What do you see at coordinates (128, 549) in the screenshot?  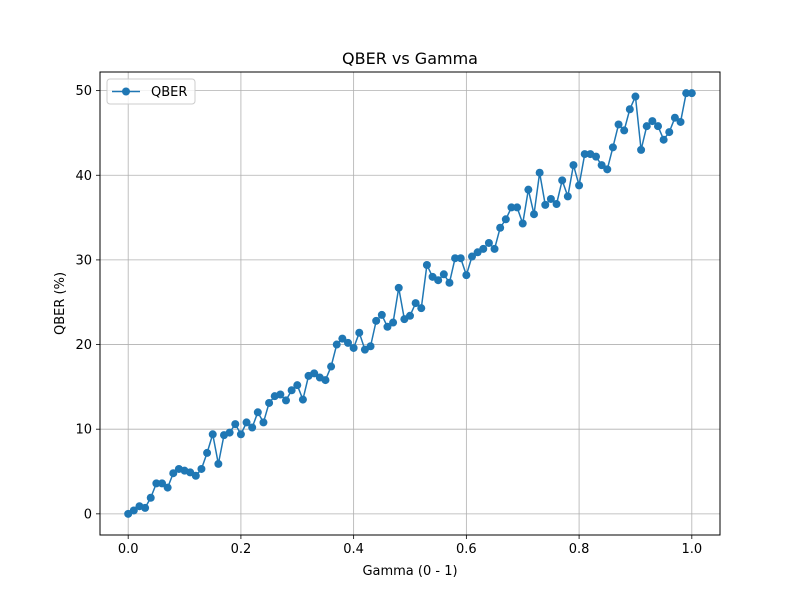 I see `x-tick-label: 0.0` at bounding box center [128, 549].